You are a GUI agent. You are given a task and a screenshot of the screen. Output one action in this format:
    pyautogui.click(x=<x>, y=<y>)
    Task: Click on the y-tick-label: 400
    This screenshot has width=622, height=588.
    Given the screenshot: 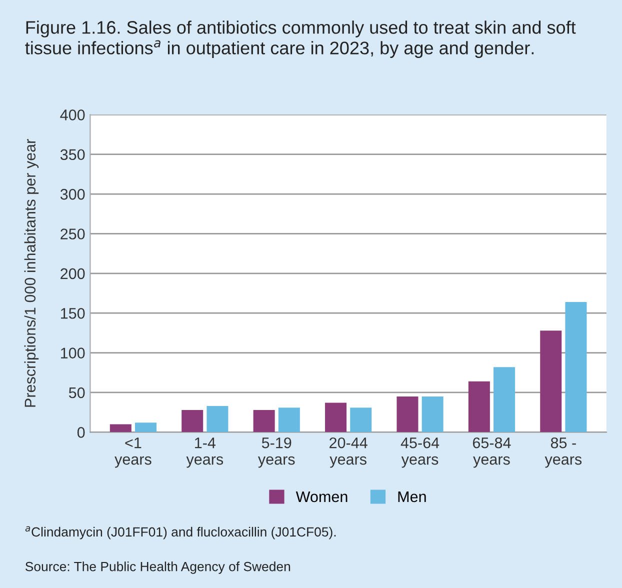 What is the action you would take?
    pyautogui.click(x=72, y=115)
    